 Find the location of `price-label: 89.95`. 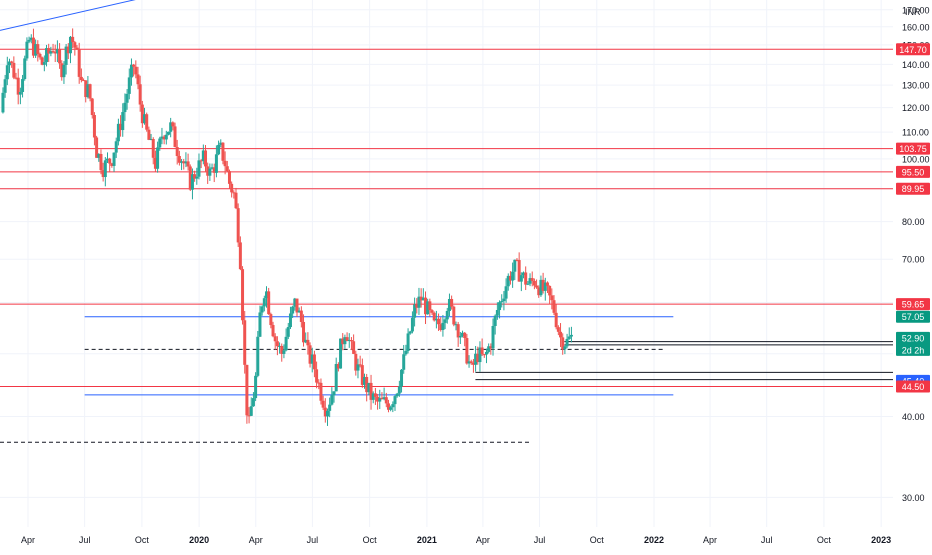

price-label: 89.95 is located at coordinates (913, 189).